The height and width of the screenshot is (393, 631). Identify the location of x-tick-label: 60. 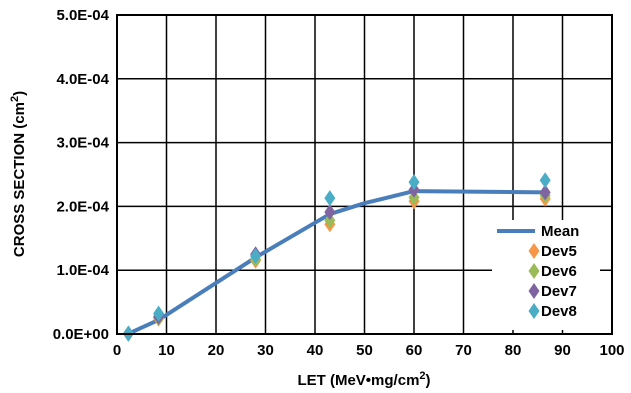
(414, 350).